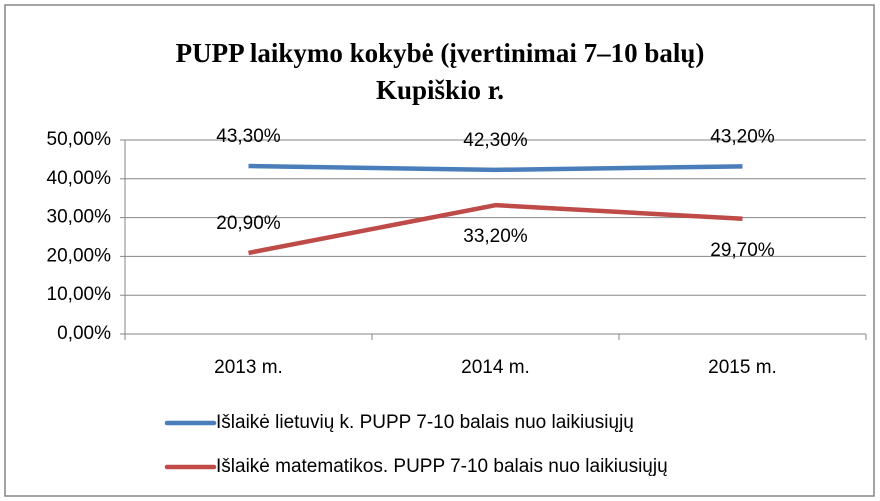 This screenshot has width=880, height=501. What do you see at coordinates (440, 90) in the screenshot?
I see `chart-title: Kupiškio r.` at bounding box center [440, 90].